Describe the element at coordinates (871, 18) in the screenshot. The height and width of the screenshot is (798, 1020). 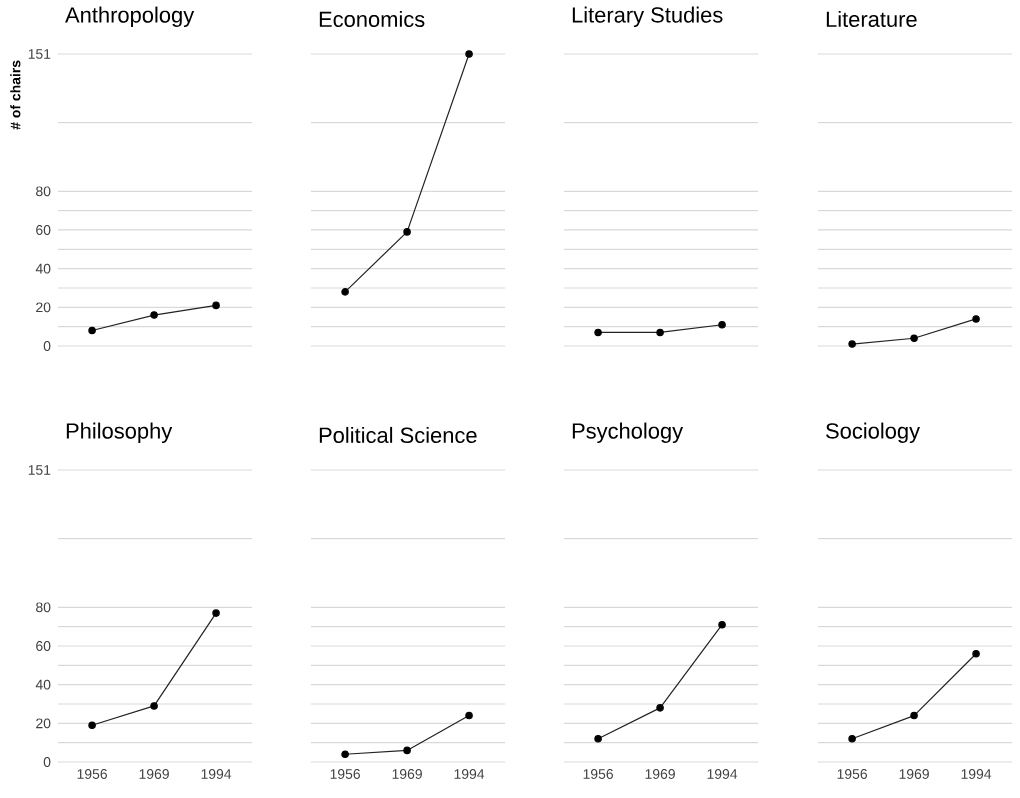
I see `chart-title: Literature` at that location.